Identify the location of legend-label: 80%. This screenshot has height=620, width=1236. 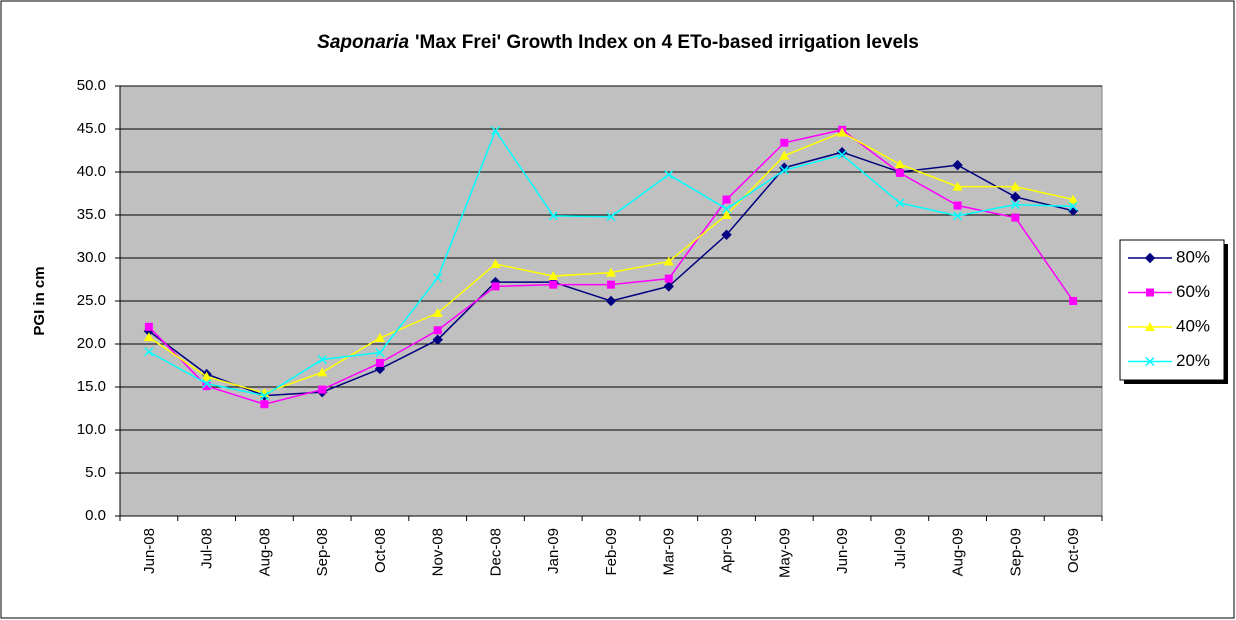
(1193, 256).